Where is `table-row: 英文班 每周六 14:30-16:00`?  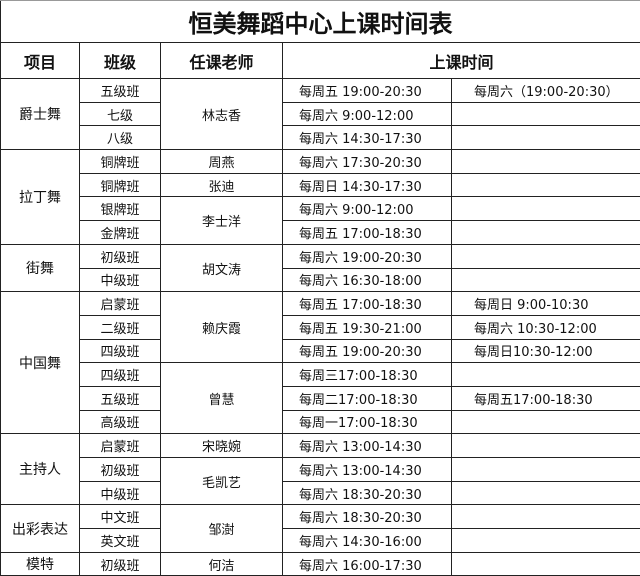
table-row: 英文班 每周六 14:30-16:00 is located at coordinates (320, 540).